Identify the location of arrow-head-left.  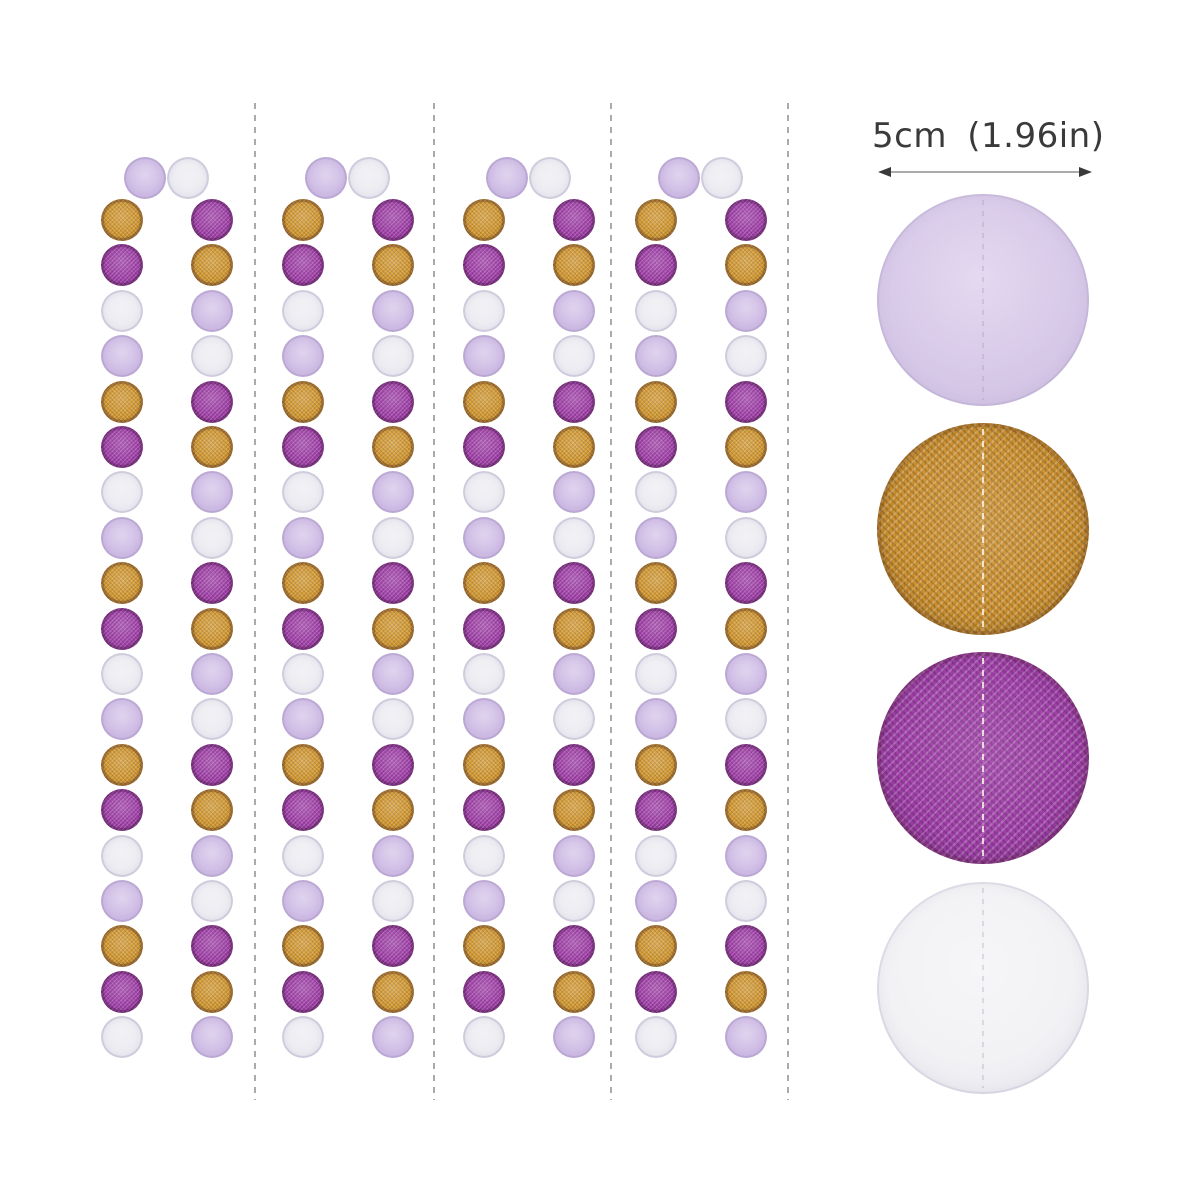
(884, 172).